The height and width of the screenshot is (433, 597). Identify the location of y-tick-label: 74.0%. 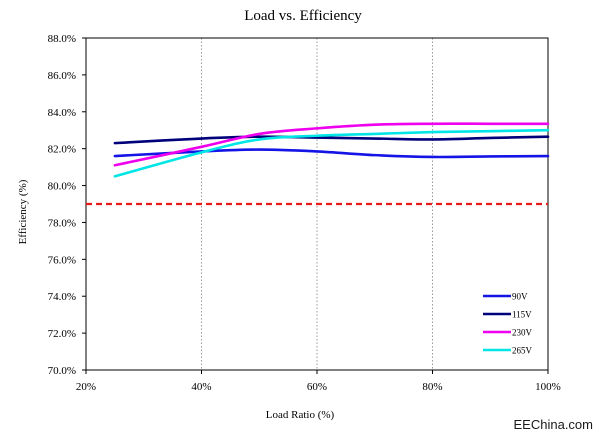
(62, 297).